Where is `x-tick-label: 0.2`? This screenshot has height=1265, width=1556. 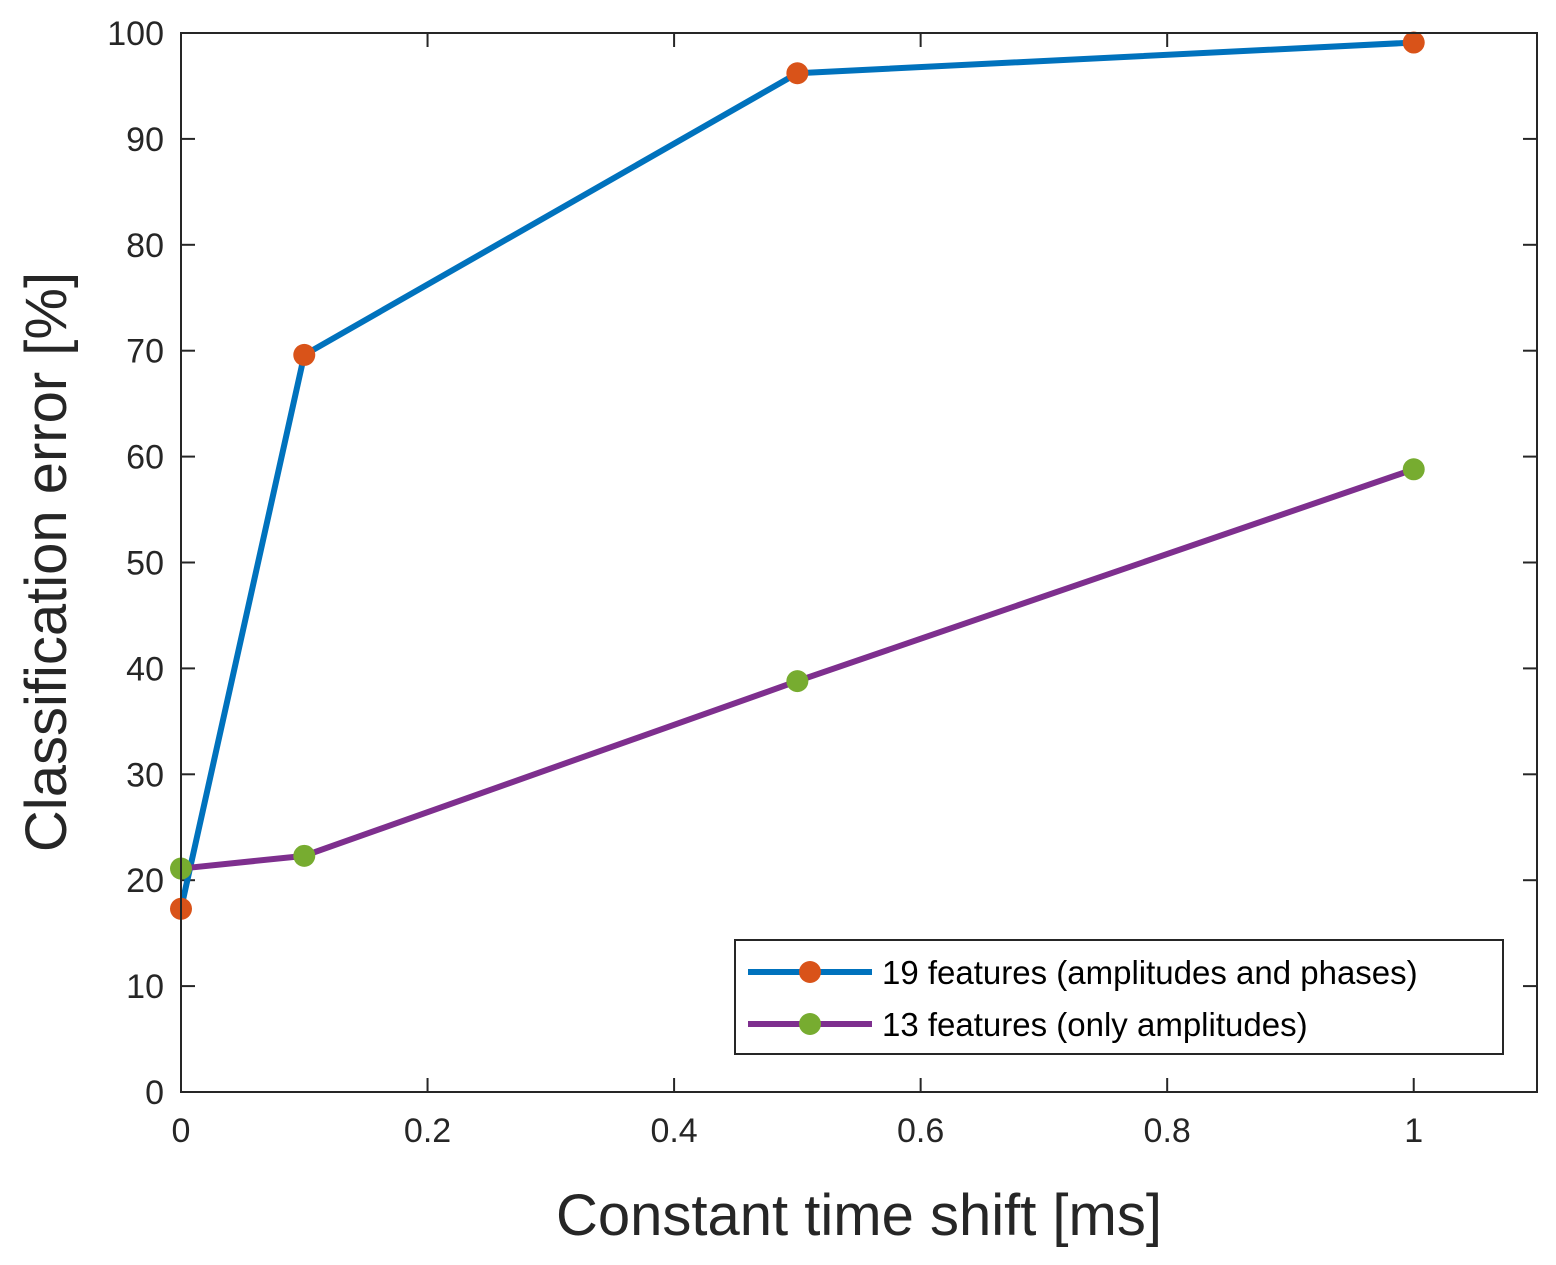 x-tick-label: 0.2 is located at coordinates (427, 1131).